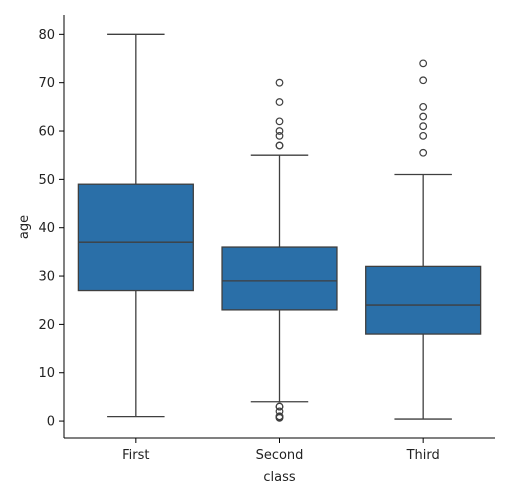 Image resolution: width=511 pixels, height=500 pixels. I want to click on x-tick-label: Second, so click(280, 455).